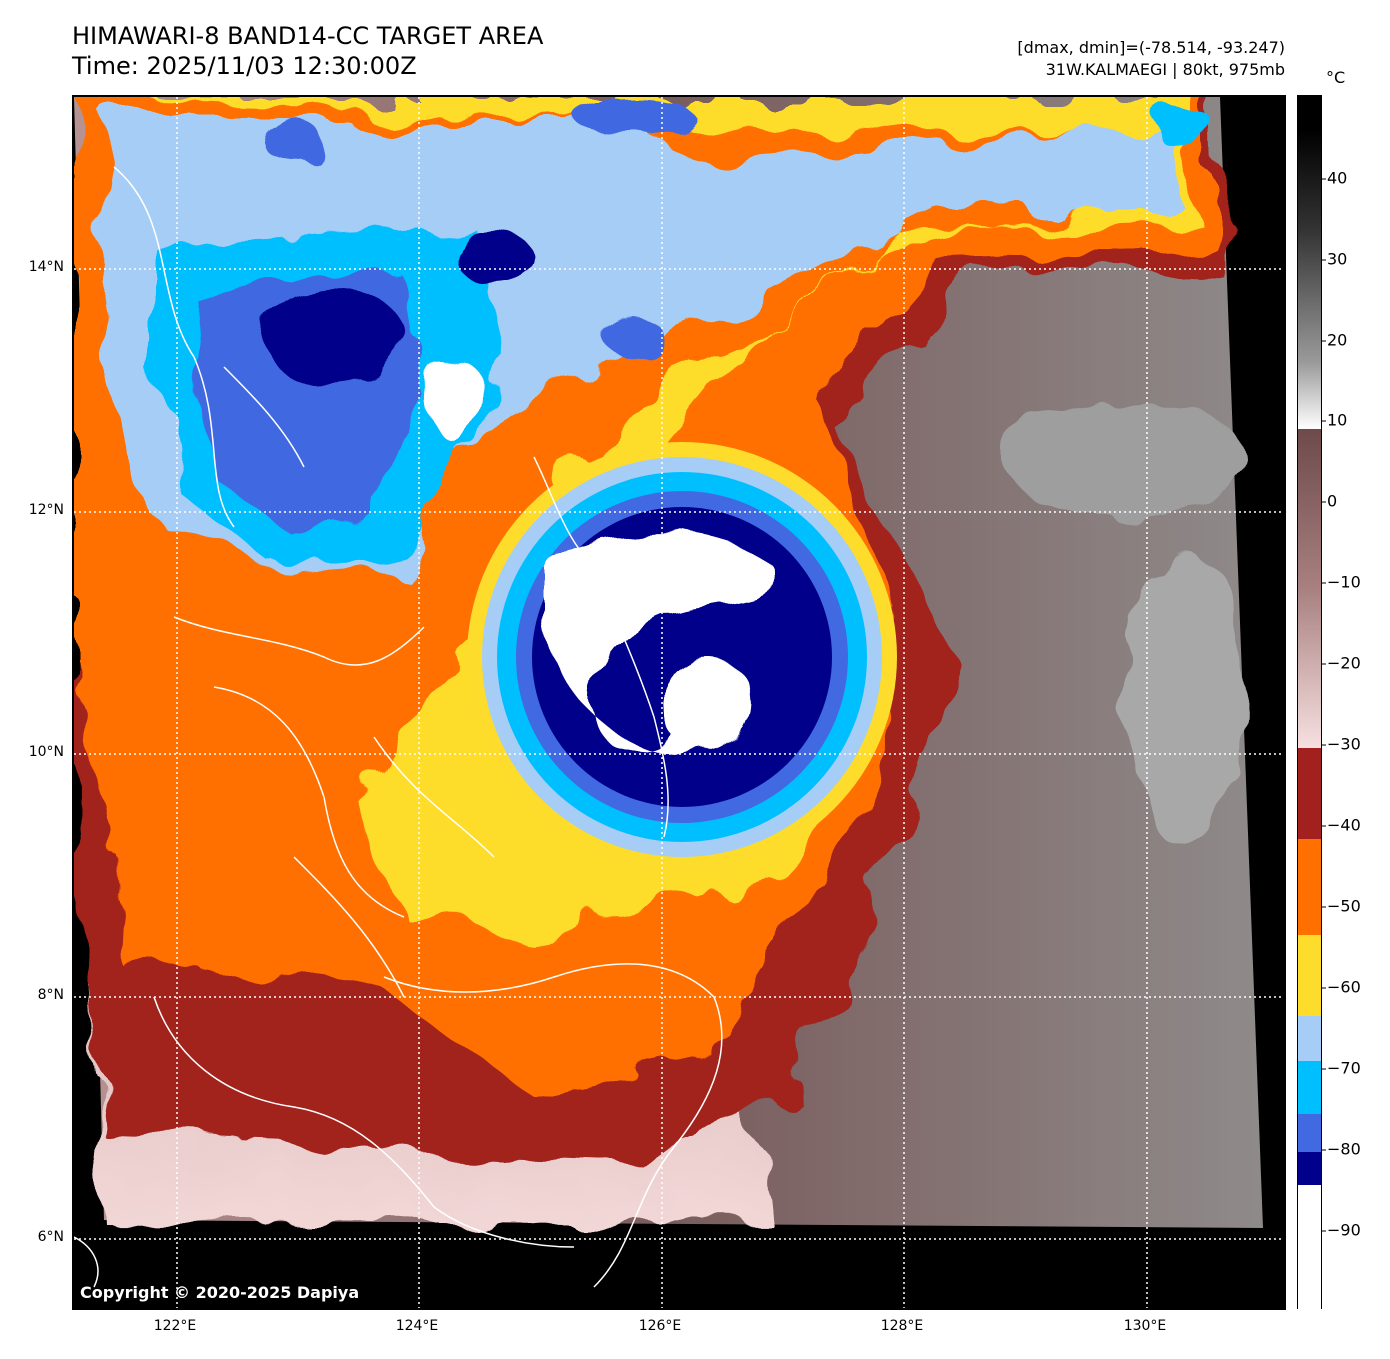 The image size is (1390, 1359). What do you see at coordinates (1309, 1087) in the screenshot?
I see `colorbar-cyan-segment` at bounding box center [1309, 1087].